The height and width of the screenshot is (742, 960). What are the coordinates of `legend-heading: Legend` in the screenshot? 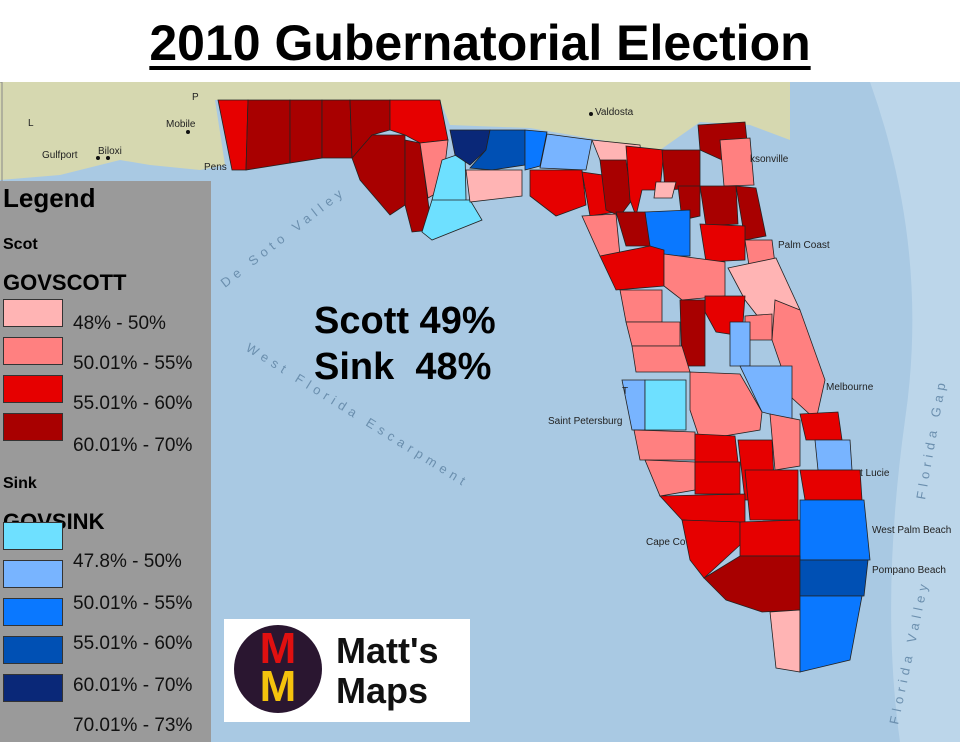 It's located at (49, 198).